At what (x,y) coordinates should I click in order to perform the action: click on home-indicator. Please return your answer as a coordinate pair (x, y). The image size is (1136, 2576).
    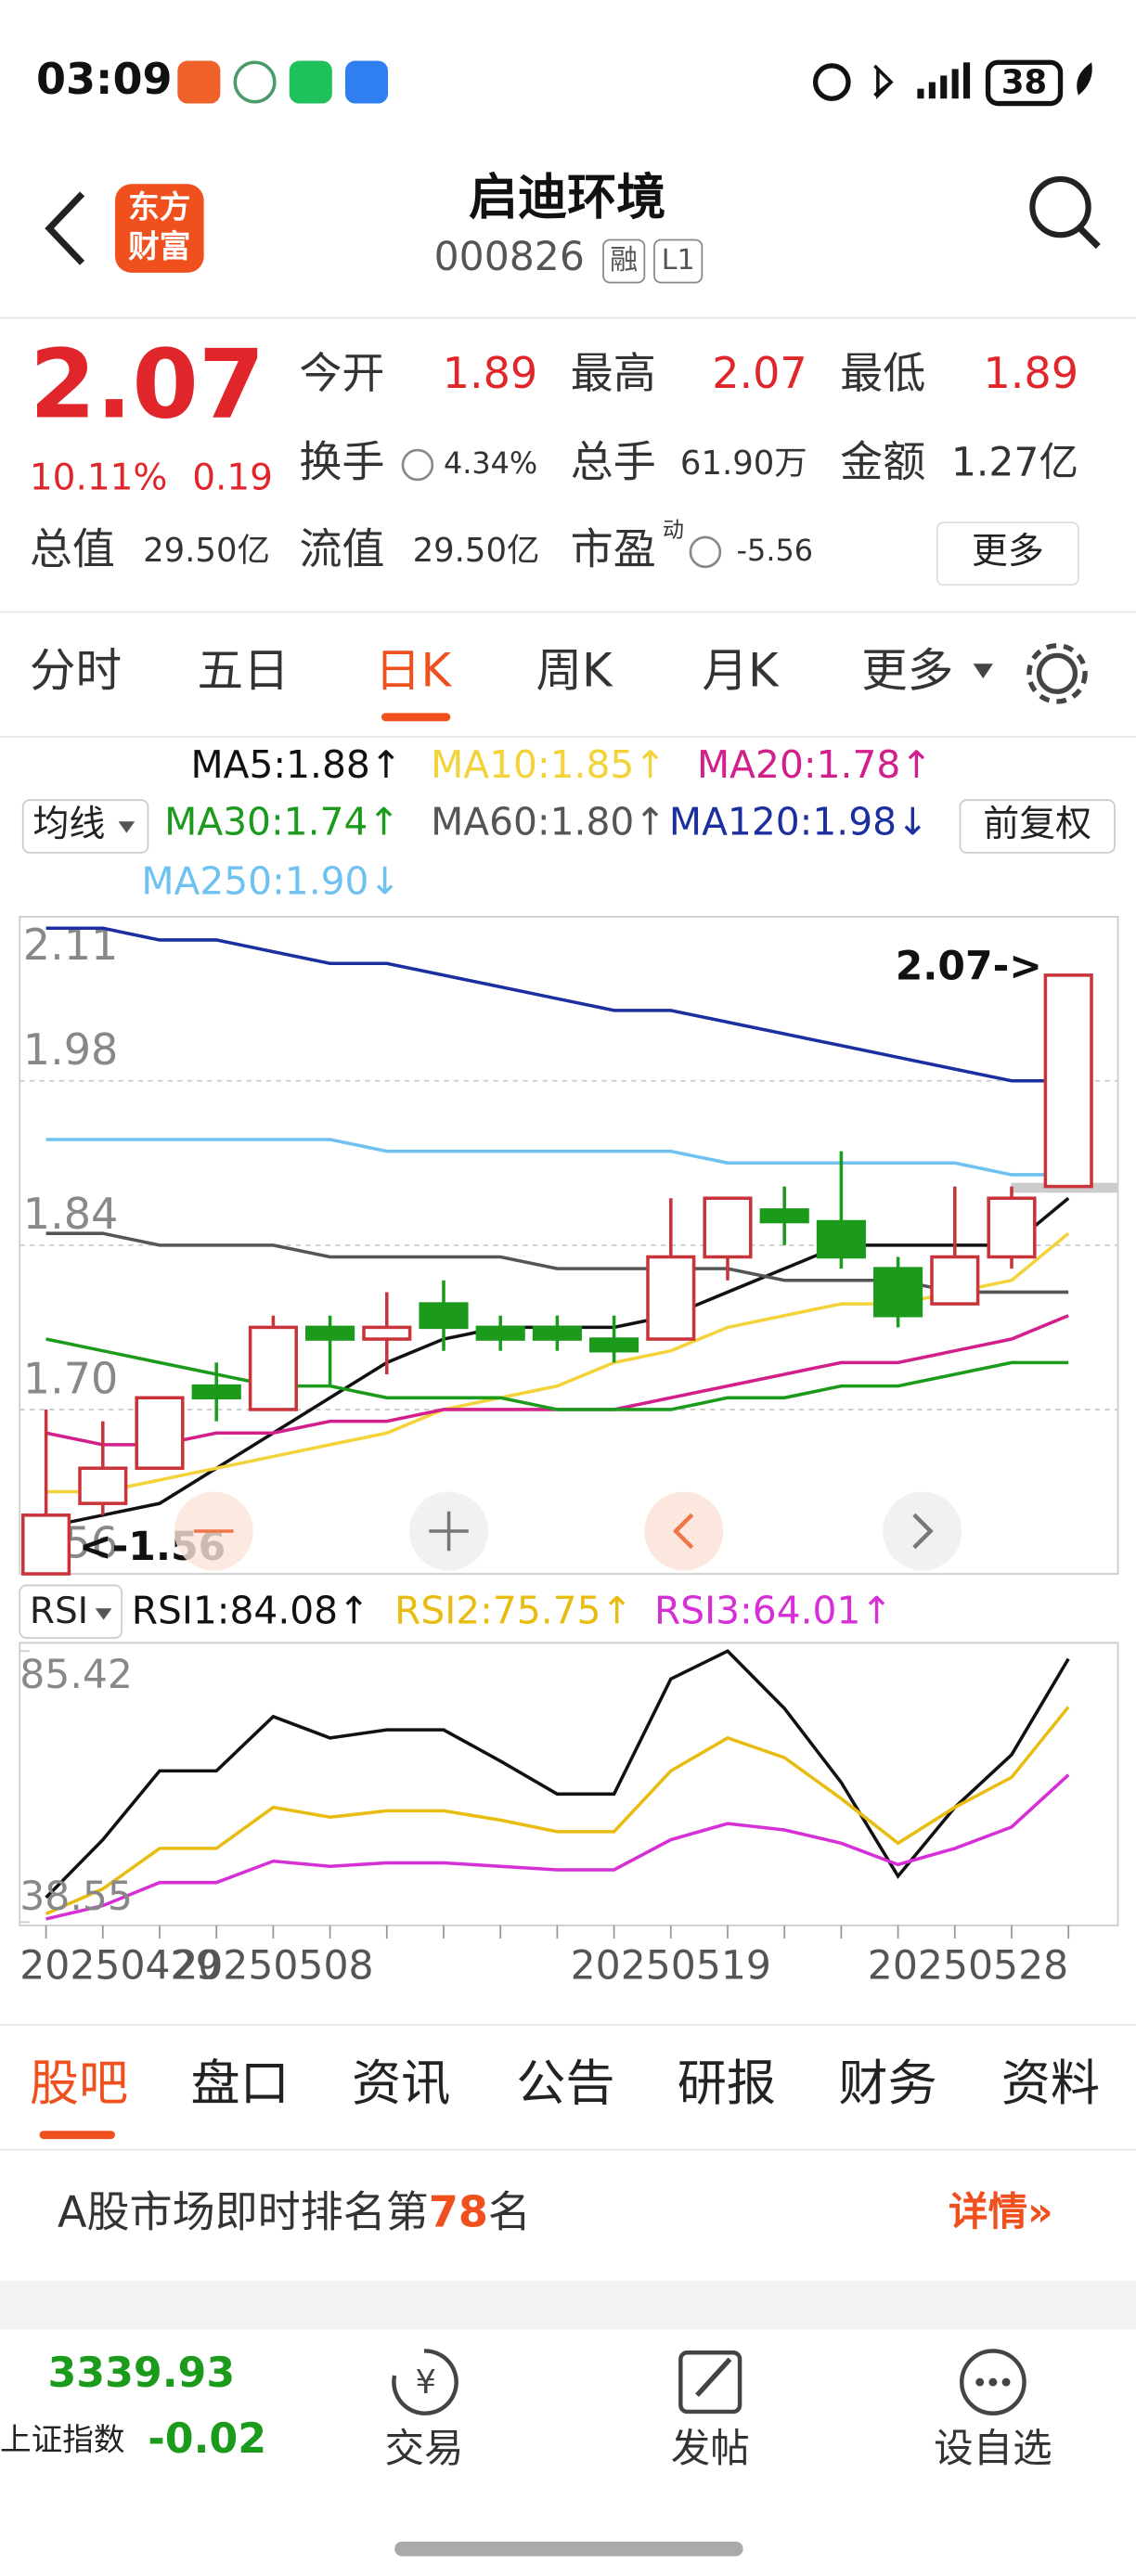
    Looking at the image, I should click on (568, 2549).